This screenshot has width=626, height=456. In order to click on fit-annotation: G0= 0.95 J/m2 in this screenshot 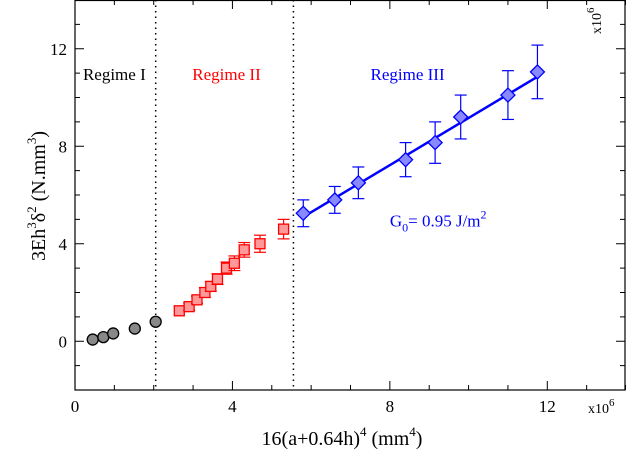, I will do `click(438, 221)`.